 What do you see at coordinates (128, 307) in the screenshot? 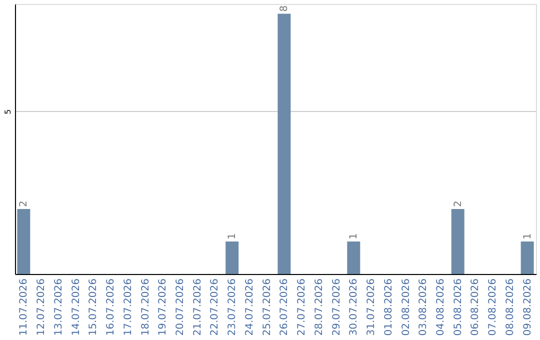
I see `x-tick-label: 17.07.2026` at bounding box center [128, 307].